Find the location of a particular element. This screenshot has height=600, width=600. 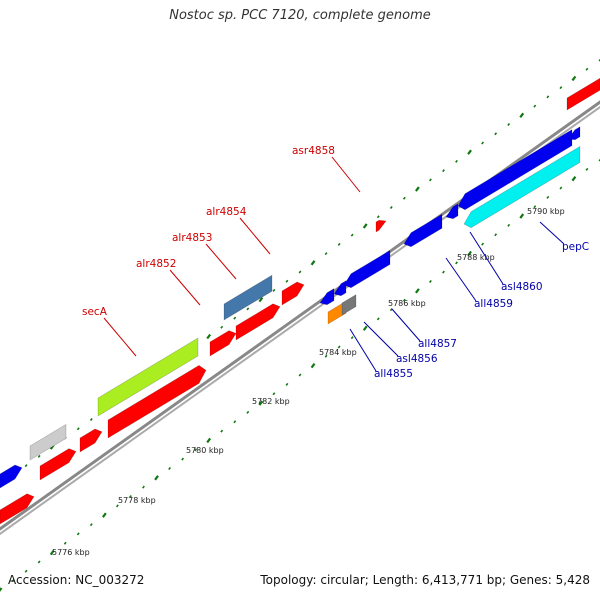

scale-label: 5786 kbp is located at coordinates (407, 303).